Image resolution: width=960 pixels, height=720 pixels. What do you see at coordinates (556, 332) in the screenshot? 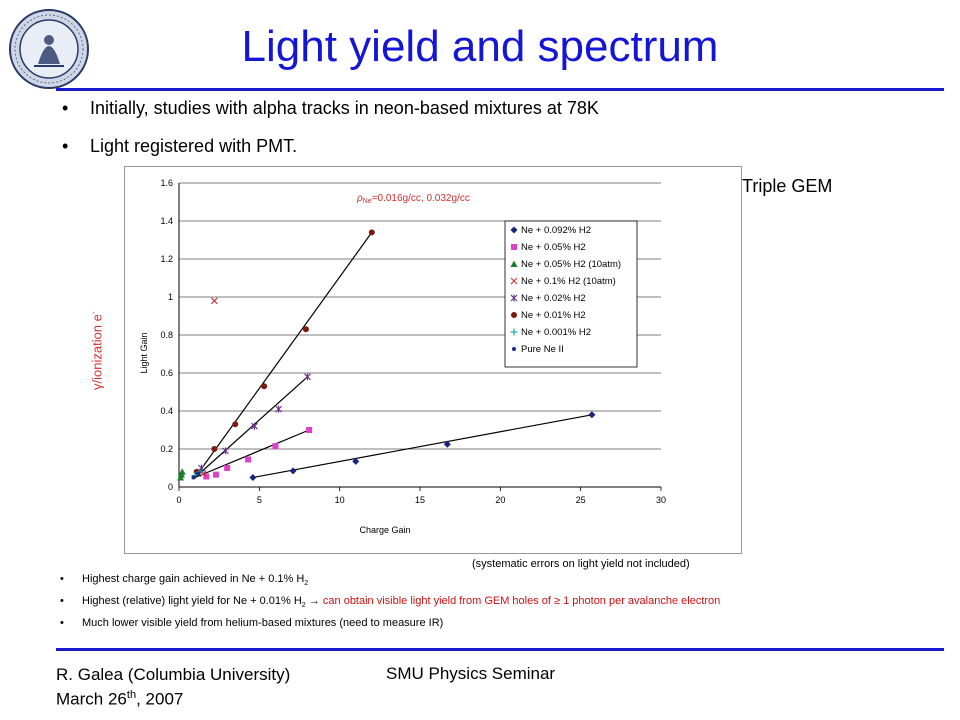
I see `legend-entry-label: Ne + 0.001% H2` at bounding box center [556, 332].